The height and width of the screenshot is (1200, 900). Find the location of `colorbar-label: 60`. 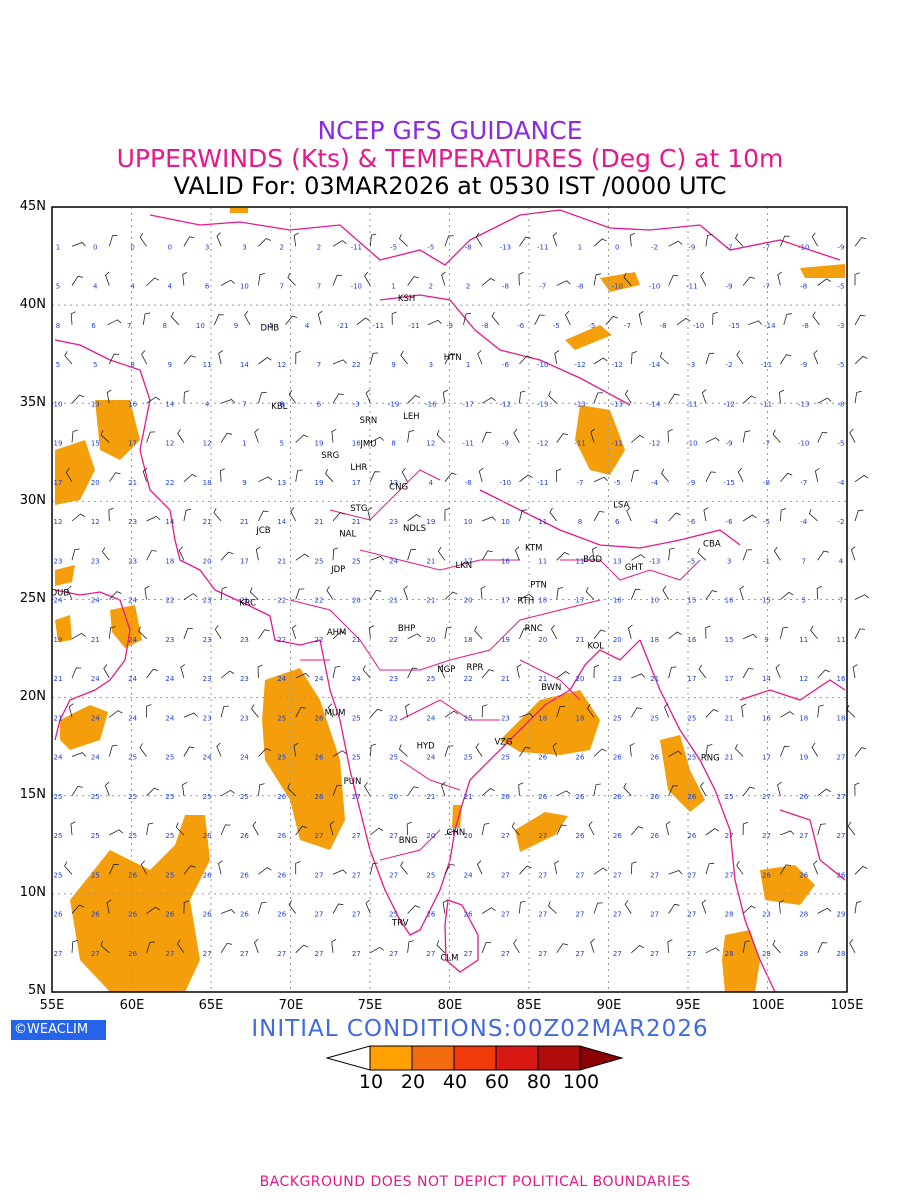

colorbar-label: 60 is located at coordinates (497, 1082).